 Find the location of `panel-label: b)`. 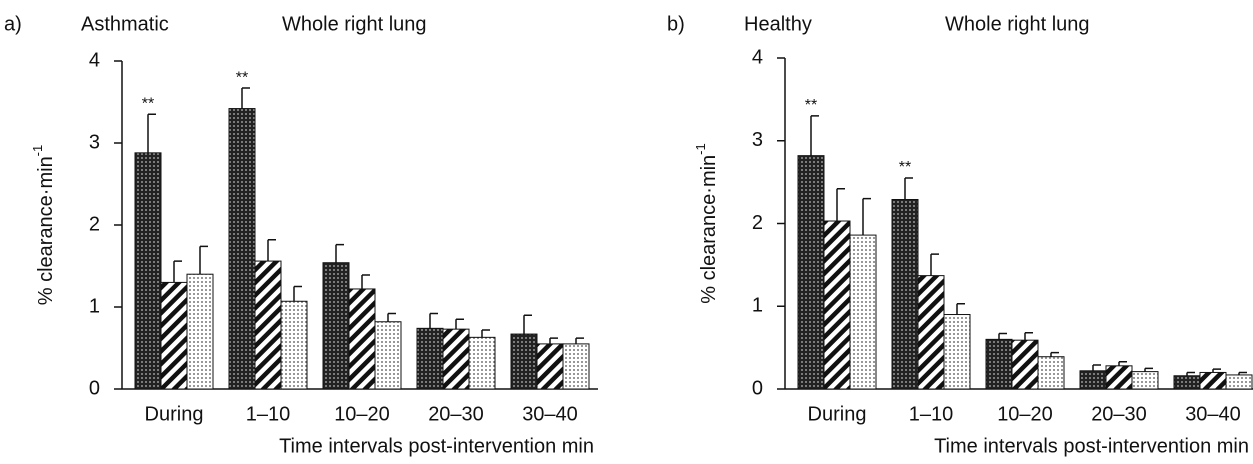

panel-label: b) is located at coordinates (676, 24).